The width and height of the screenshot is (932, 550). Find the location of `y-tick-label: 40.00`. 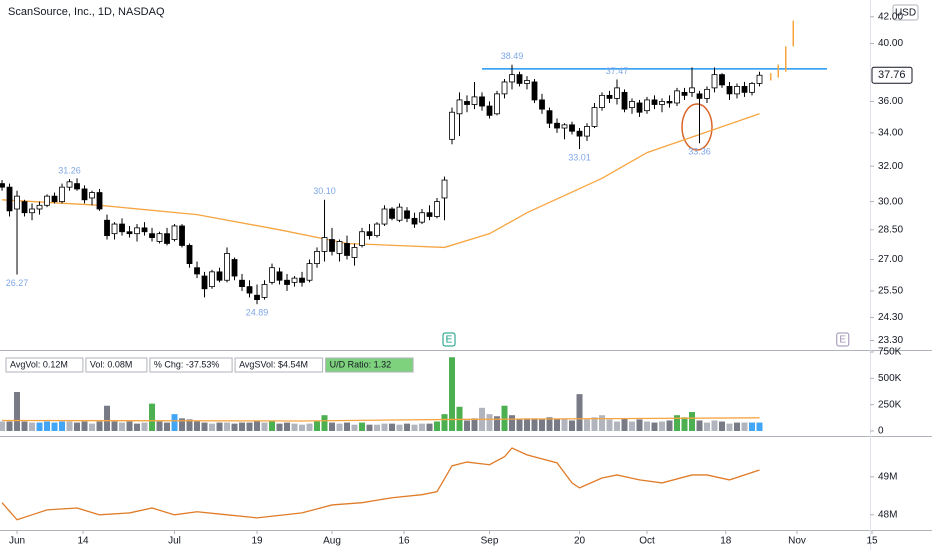

y-tick-label: 40.00 is located at coordinates (890, 43).